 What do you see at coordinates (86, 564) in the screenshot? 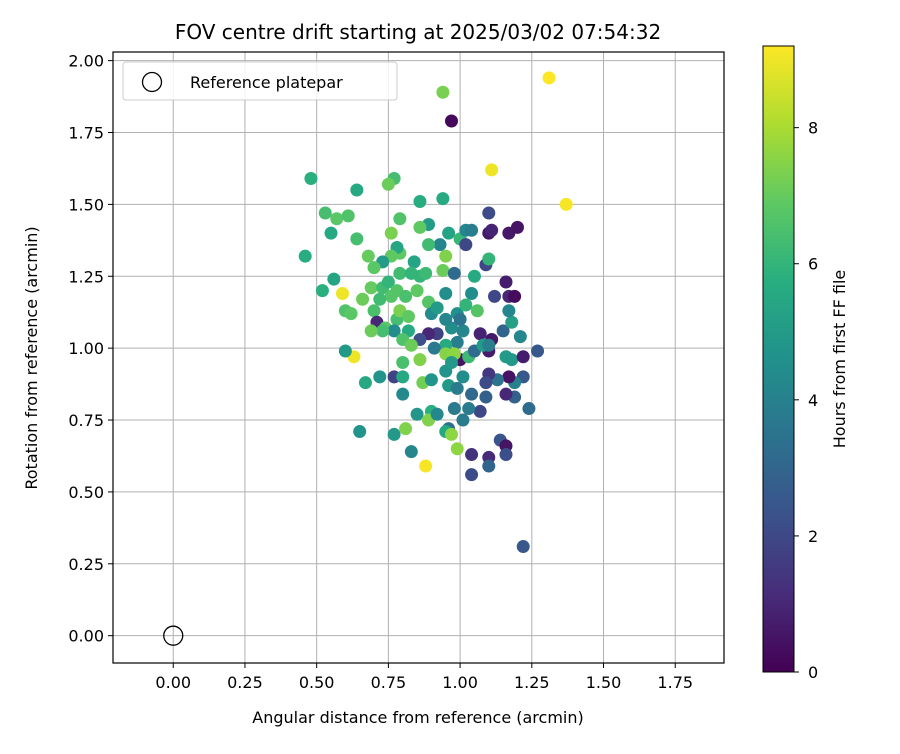
I see `y-tick-label: 0.25` at bounding box center [86, 564].